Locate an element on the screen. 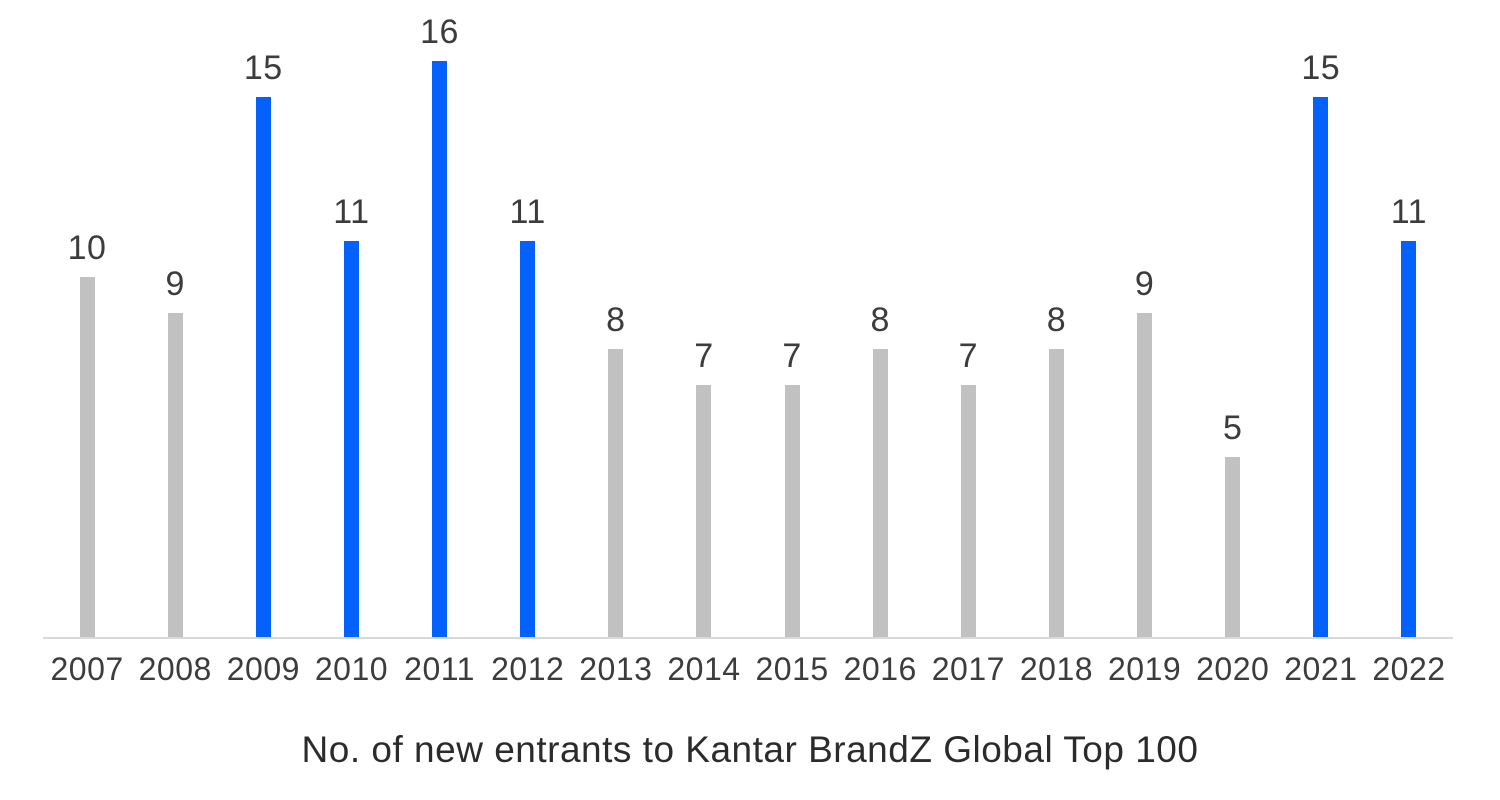  bar-value-label: 16 is located at coordinates (439, 32).